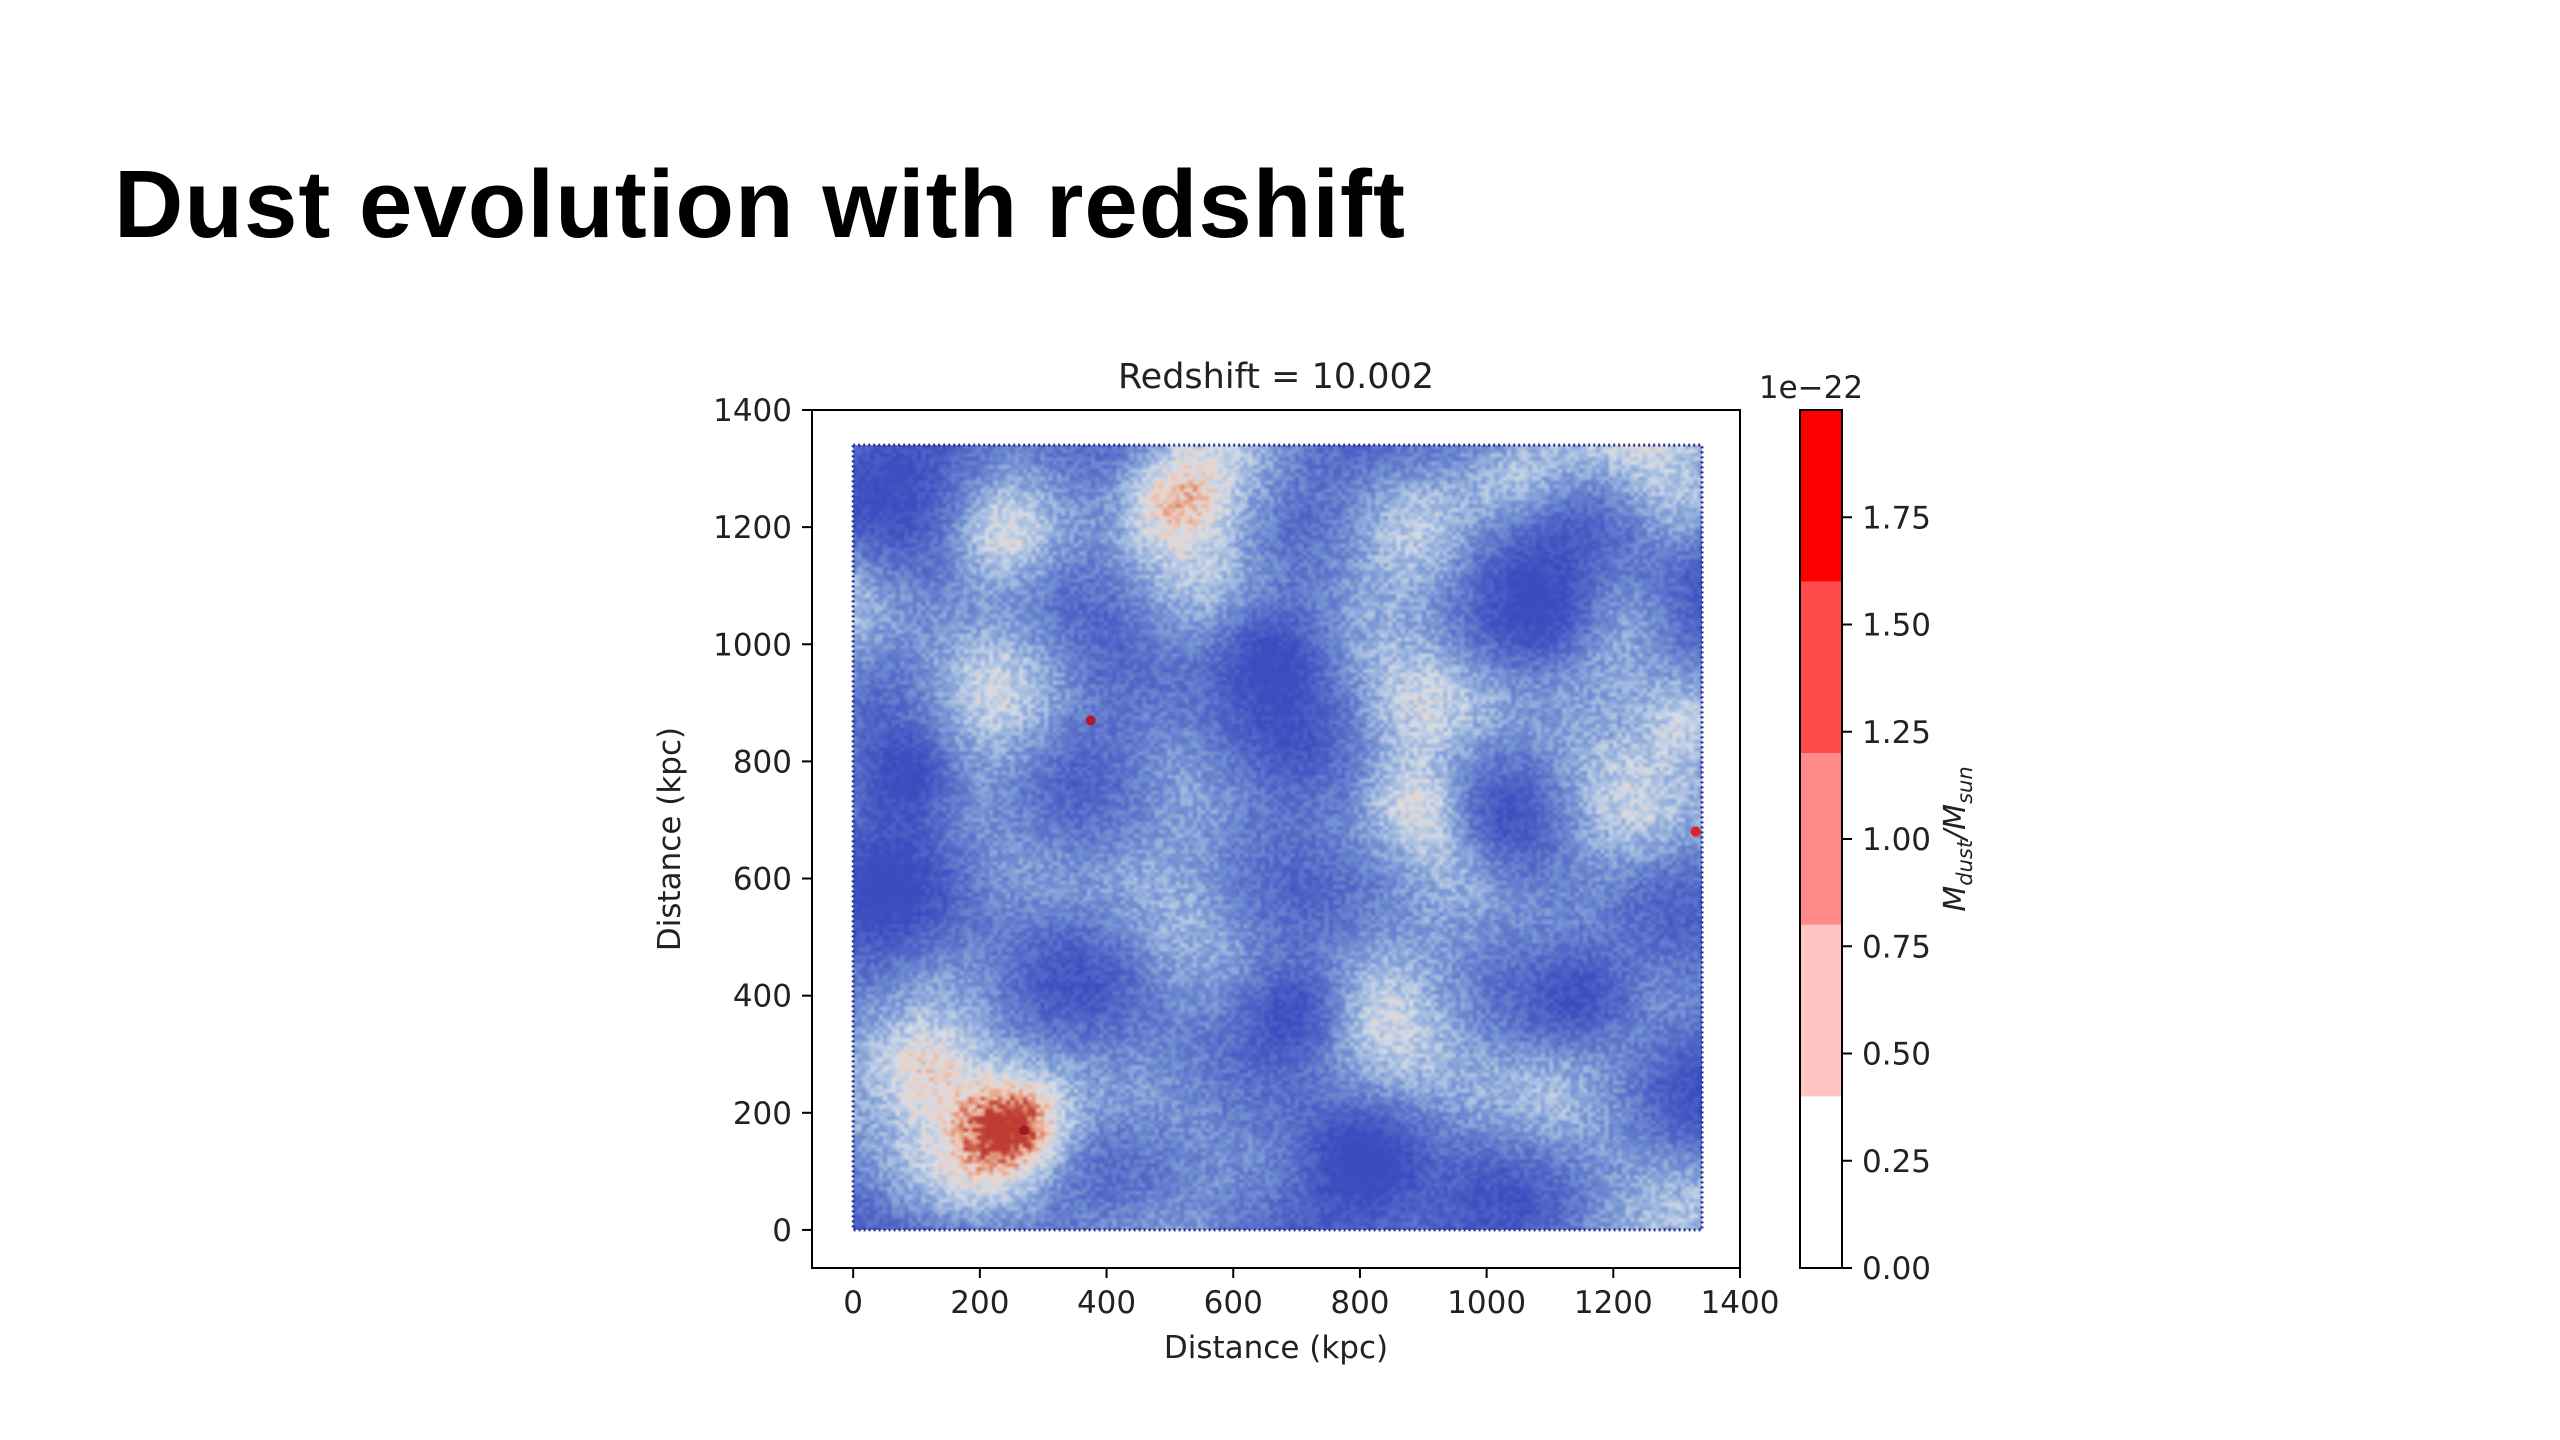 The width and height of the screenshot is (2560, 1440). What do you see at coordinates (1486, 1303) in the screenshot?
I see `x-tick-label: 1000` at bounding box center [1486, 1303].